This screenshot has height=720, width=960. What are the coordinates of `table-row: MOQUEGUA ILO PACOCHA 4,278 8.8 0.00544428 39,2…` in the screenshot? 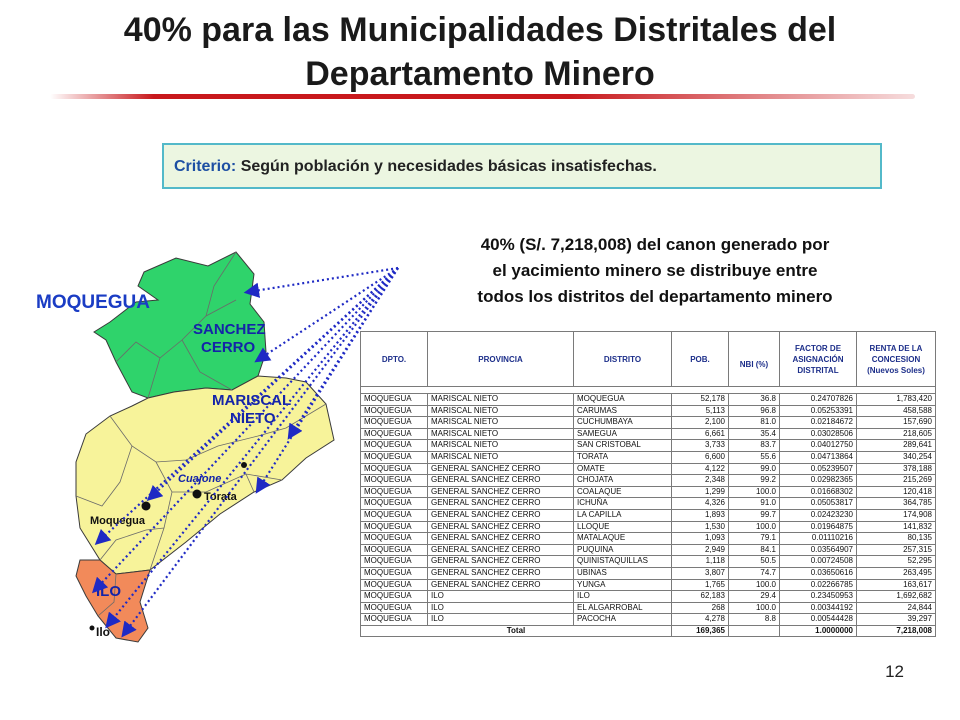 It's located at (648, 619).